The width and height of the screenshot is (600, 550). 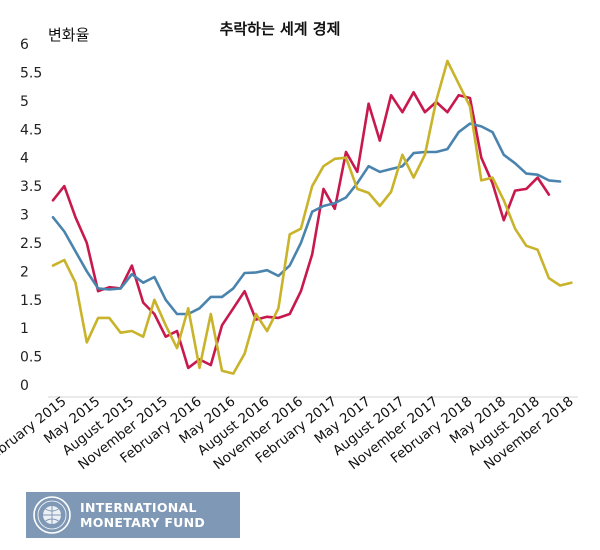 I want to click on y-tick-label: 6, so click(x=24, y=45).